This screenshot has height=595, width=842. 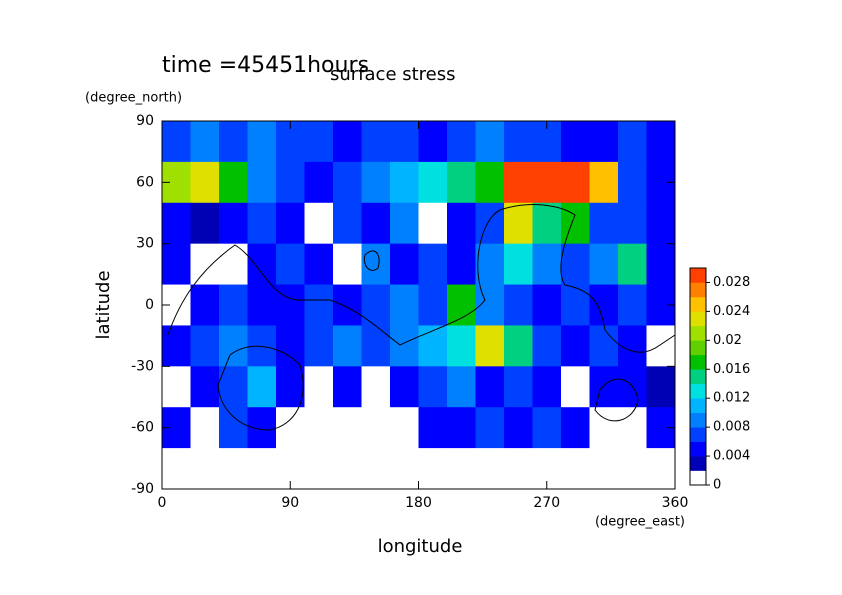 I want to click on colorbar: 0 0.004 0.008 0.012 0.016 0.02 0.024 0.028, so click(x=719, y=380).